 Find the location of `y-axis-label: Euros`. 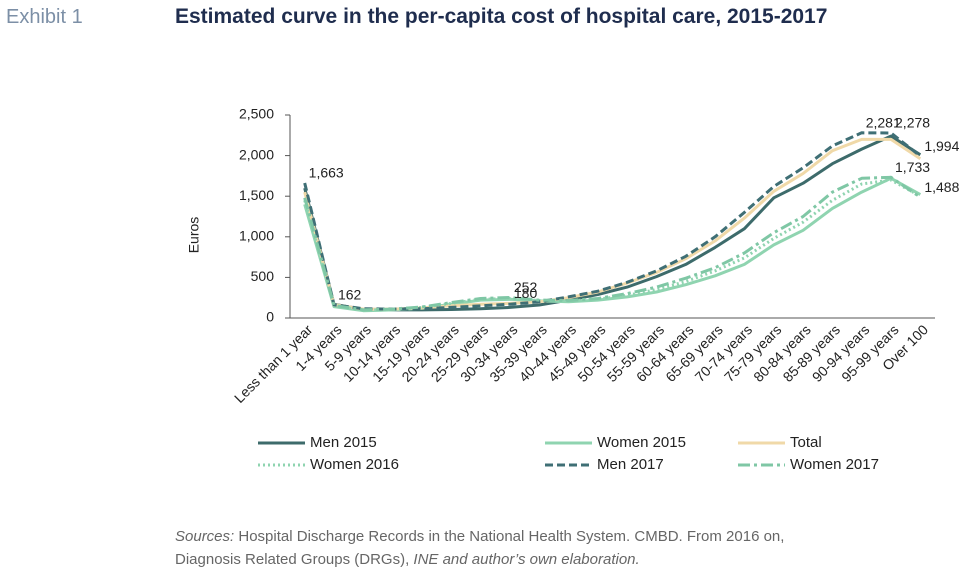

y-axis-label: Euros is located at coordinates (194, 235).